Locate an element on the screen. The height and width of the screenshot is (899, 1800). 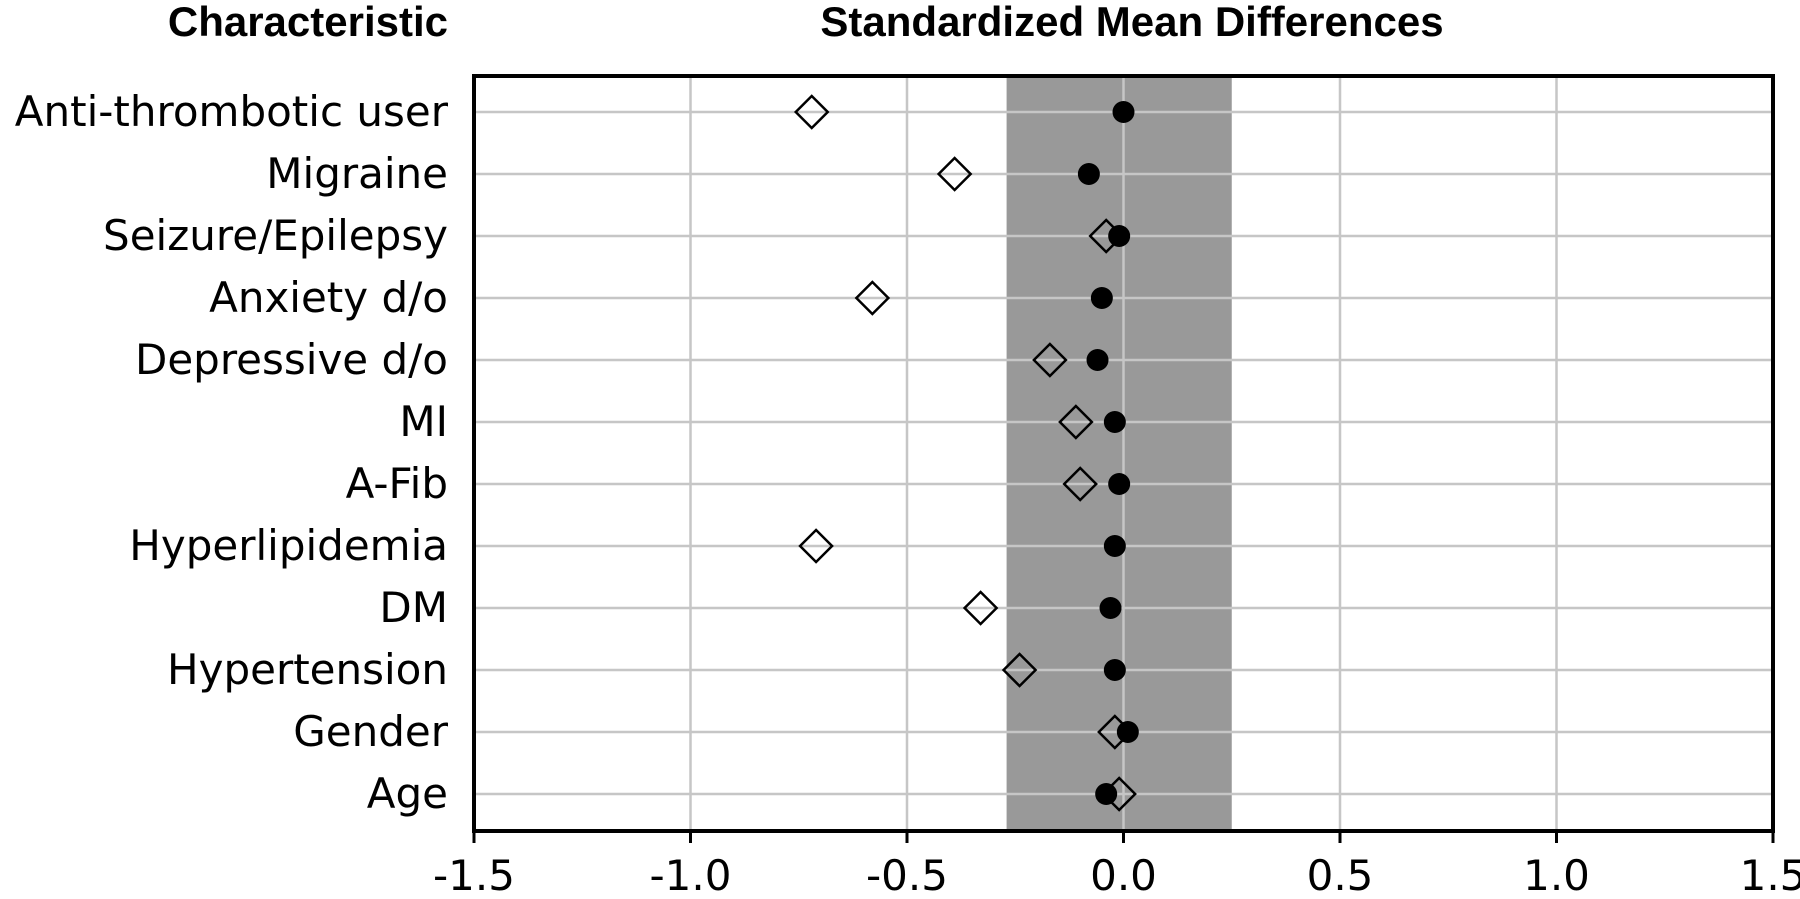
row-label: MI is located at coordinates (423, 421).